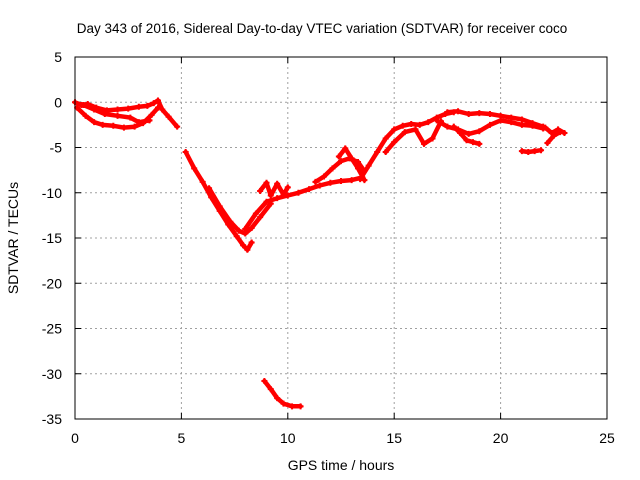  I want to click on y-tick-label: -5, so click(56, 148).